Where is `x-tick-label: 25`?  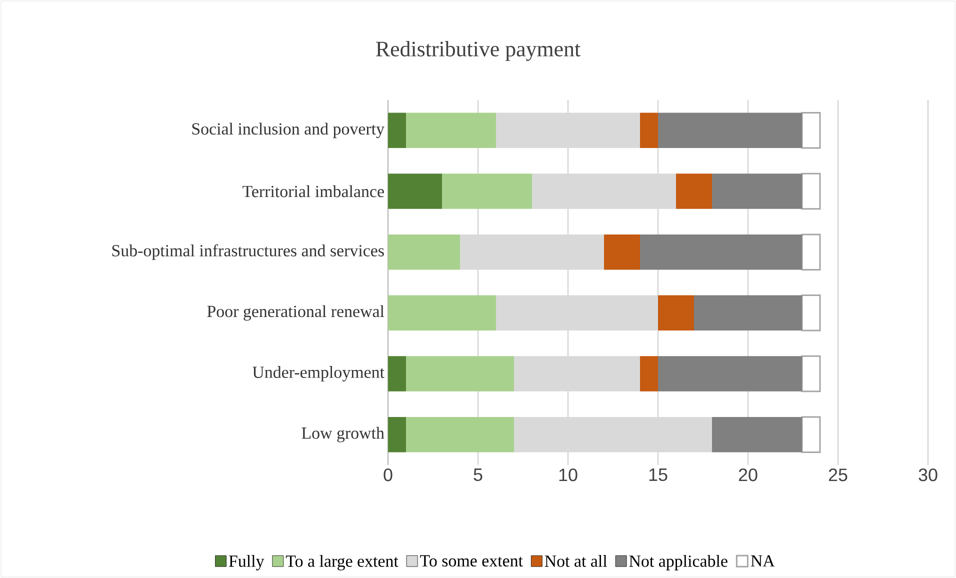 x-tick-label: 25 is located at coordinates (838, 475).